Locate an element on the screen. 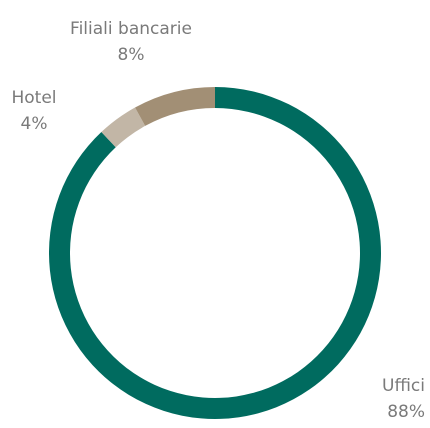 The width and height of the screenshot is (430, 428). category-label: Uffici is located at coordinates (403, 386).